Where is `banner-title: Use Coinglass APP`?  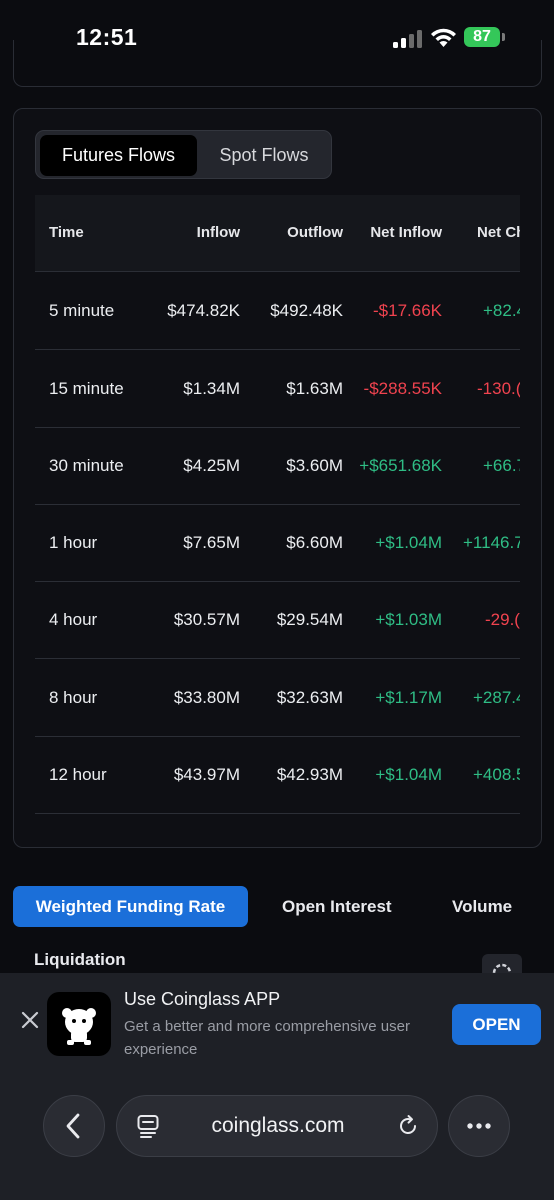
banner-title: Use Coinglass APP is located at coordinates (202, 999).